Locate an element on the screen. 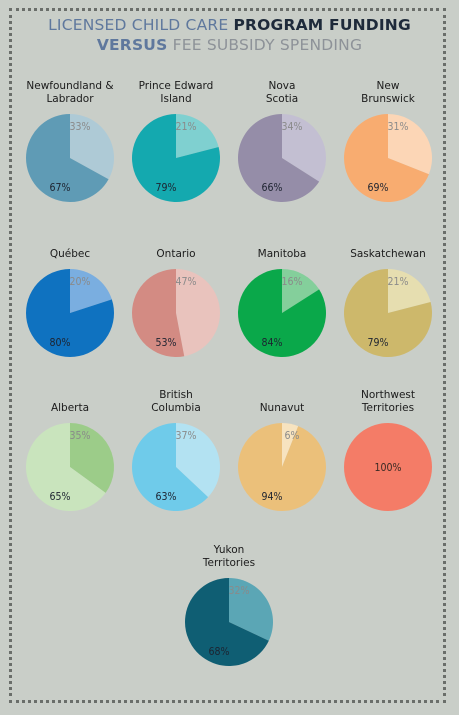 The width and height of the screenshot is (459, 715). pie-title-line: Brunswick is located at coordinates (388, 99).